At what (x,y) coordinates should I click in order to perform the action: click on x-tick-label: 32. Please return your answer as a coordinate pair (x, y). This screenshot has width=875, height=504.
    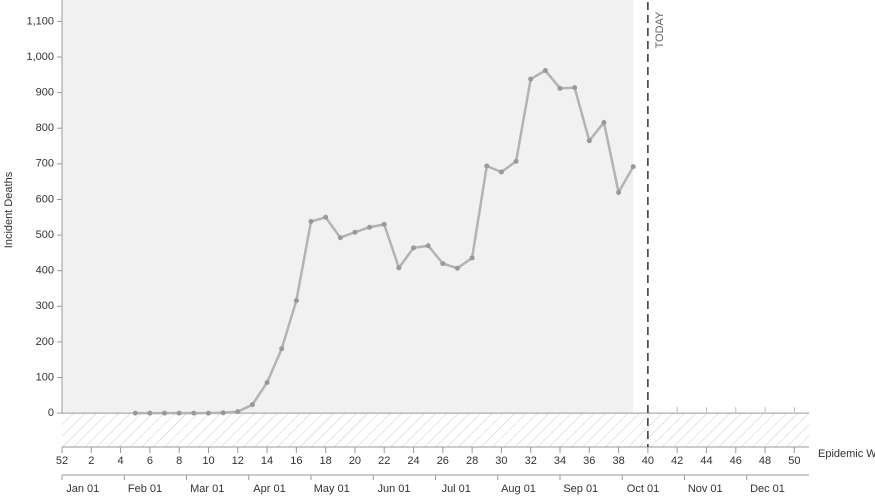
    Looking at the image, I should click on (531, 461).